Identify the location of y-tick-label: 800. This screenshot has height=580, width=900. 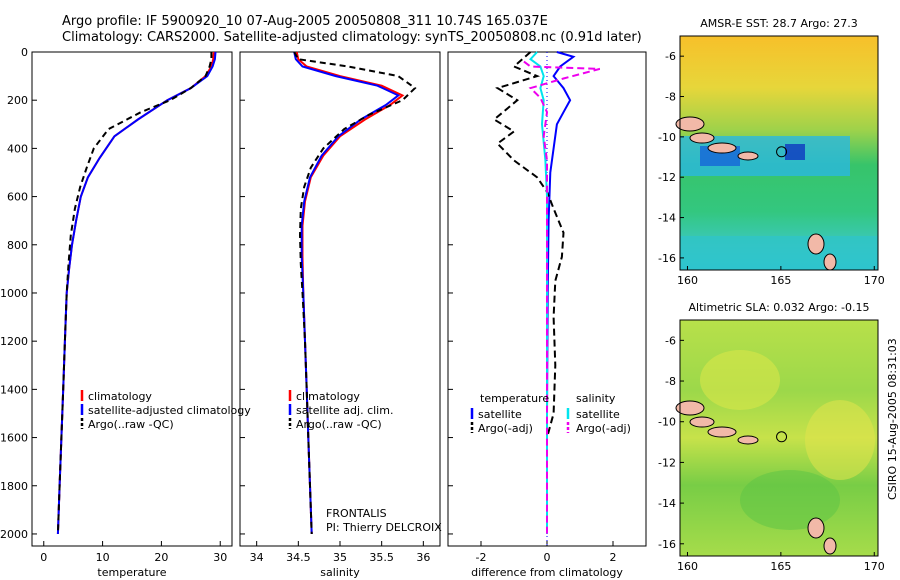
(17, 245).